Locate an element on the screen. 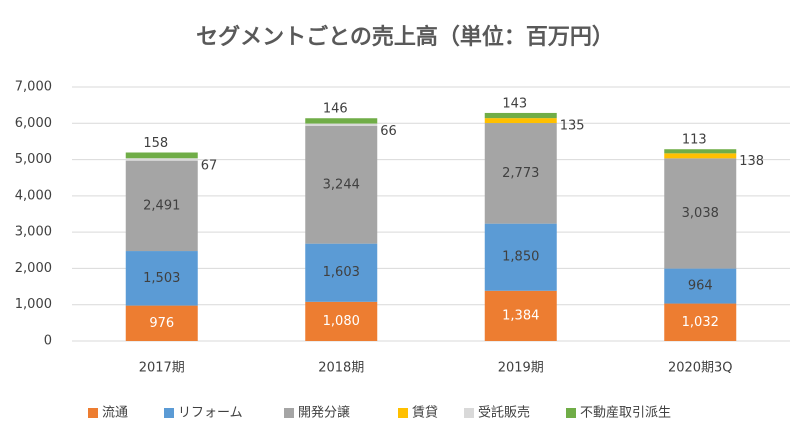 The image size is (810, 445). data-label: 67 is located at coordinates (209, 166).